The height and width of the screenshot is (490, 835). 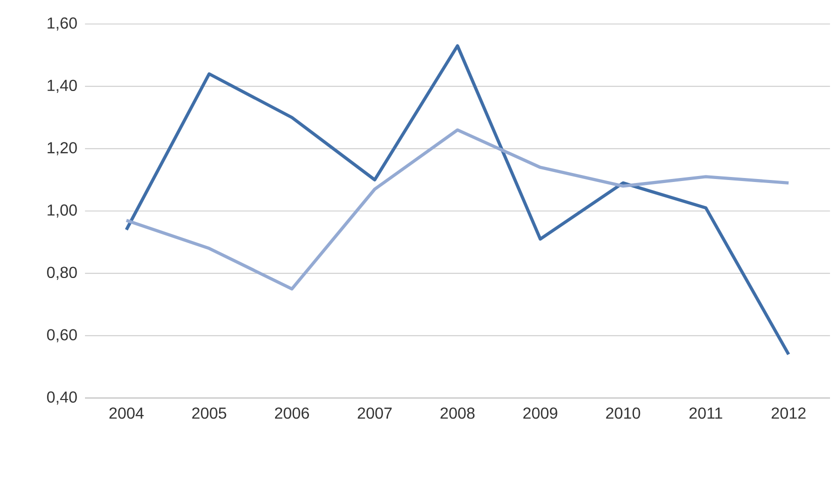 What do you see at coordinates (705, 413) in the screenshot?
I see `x-tick-label: 2011` at bounding box center [705, 413].